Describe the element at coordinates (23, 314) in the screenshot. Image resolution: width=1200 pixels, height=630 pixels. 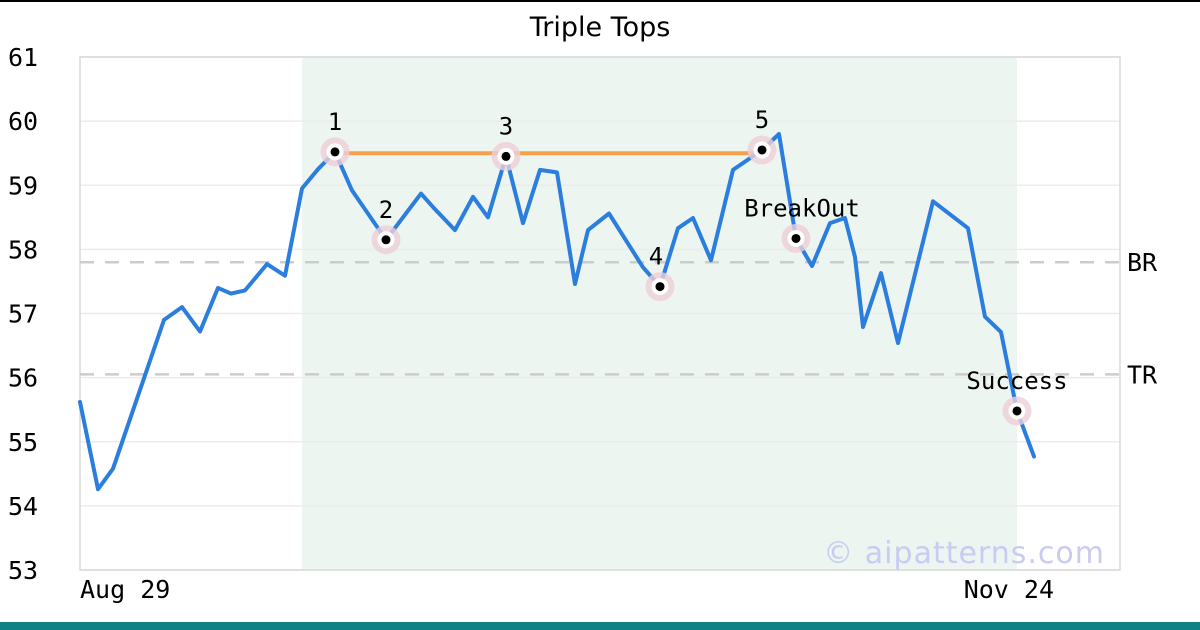
I see `y-tick-label: 57` at that location.